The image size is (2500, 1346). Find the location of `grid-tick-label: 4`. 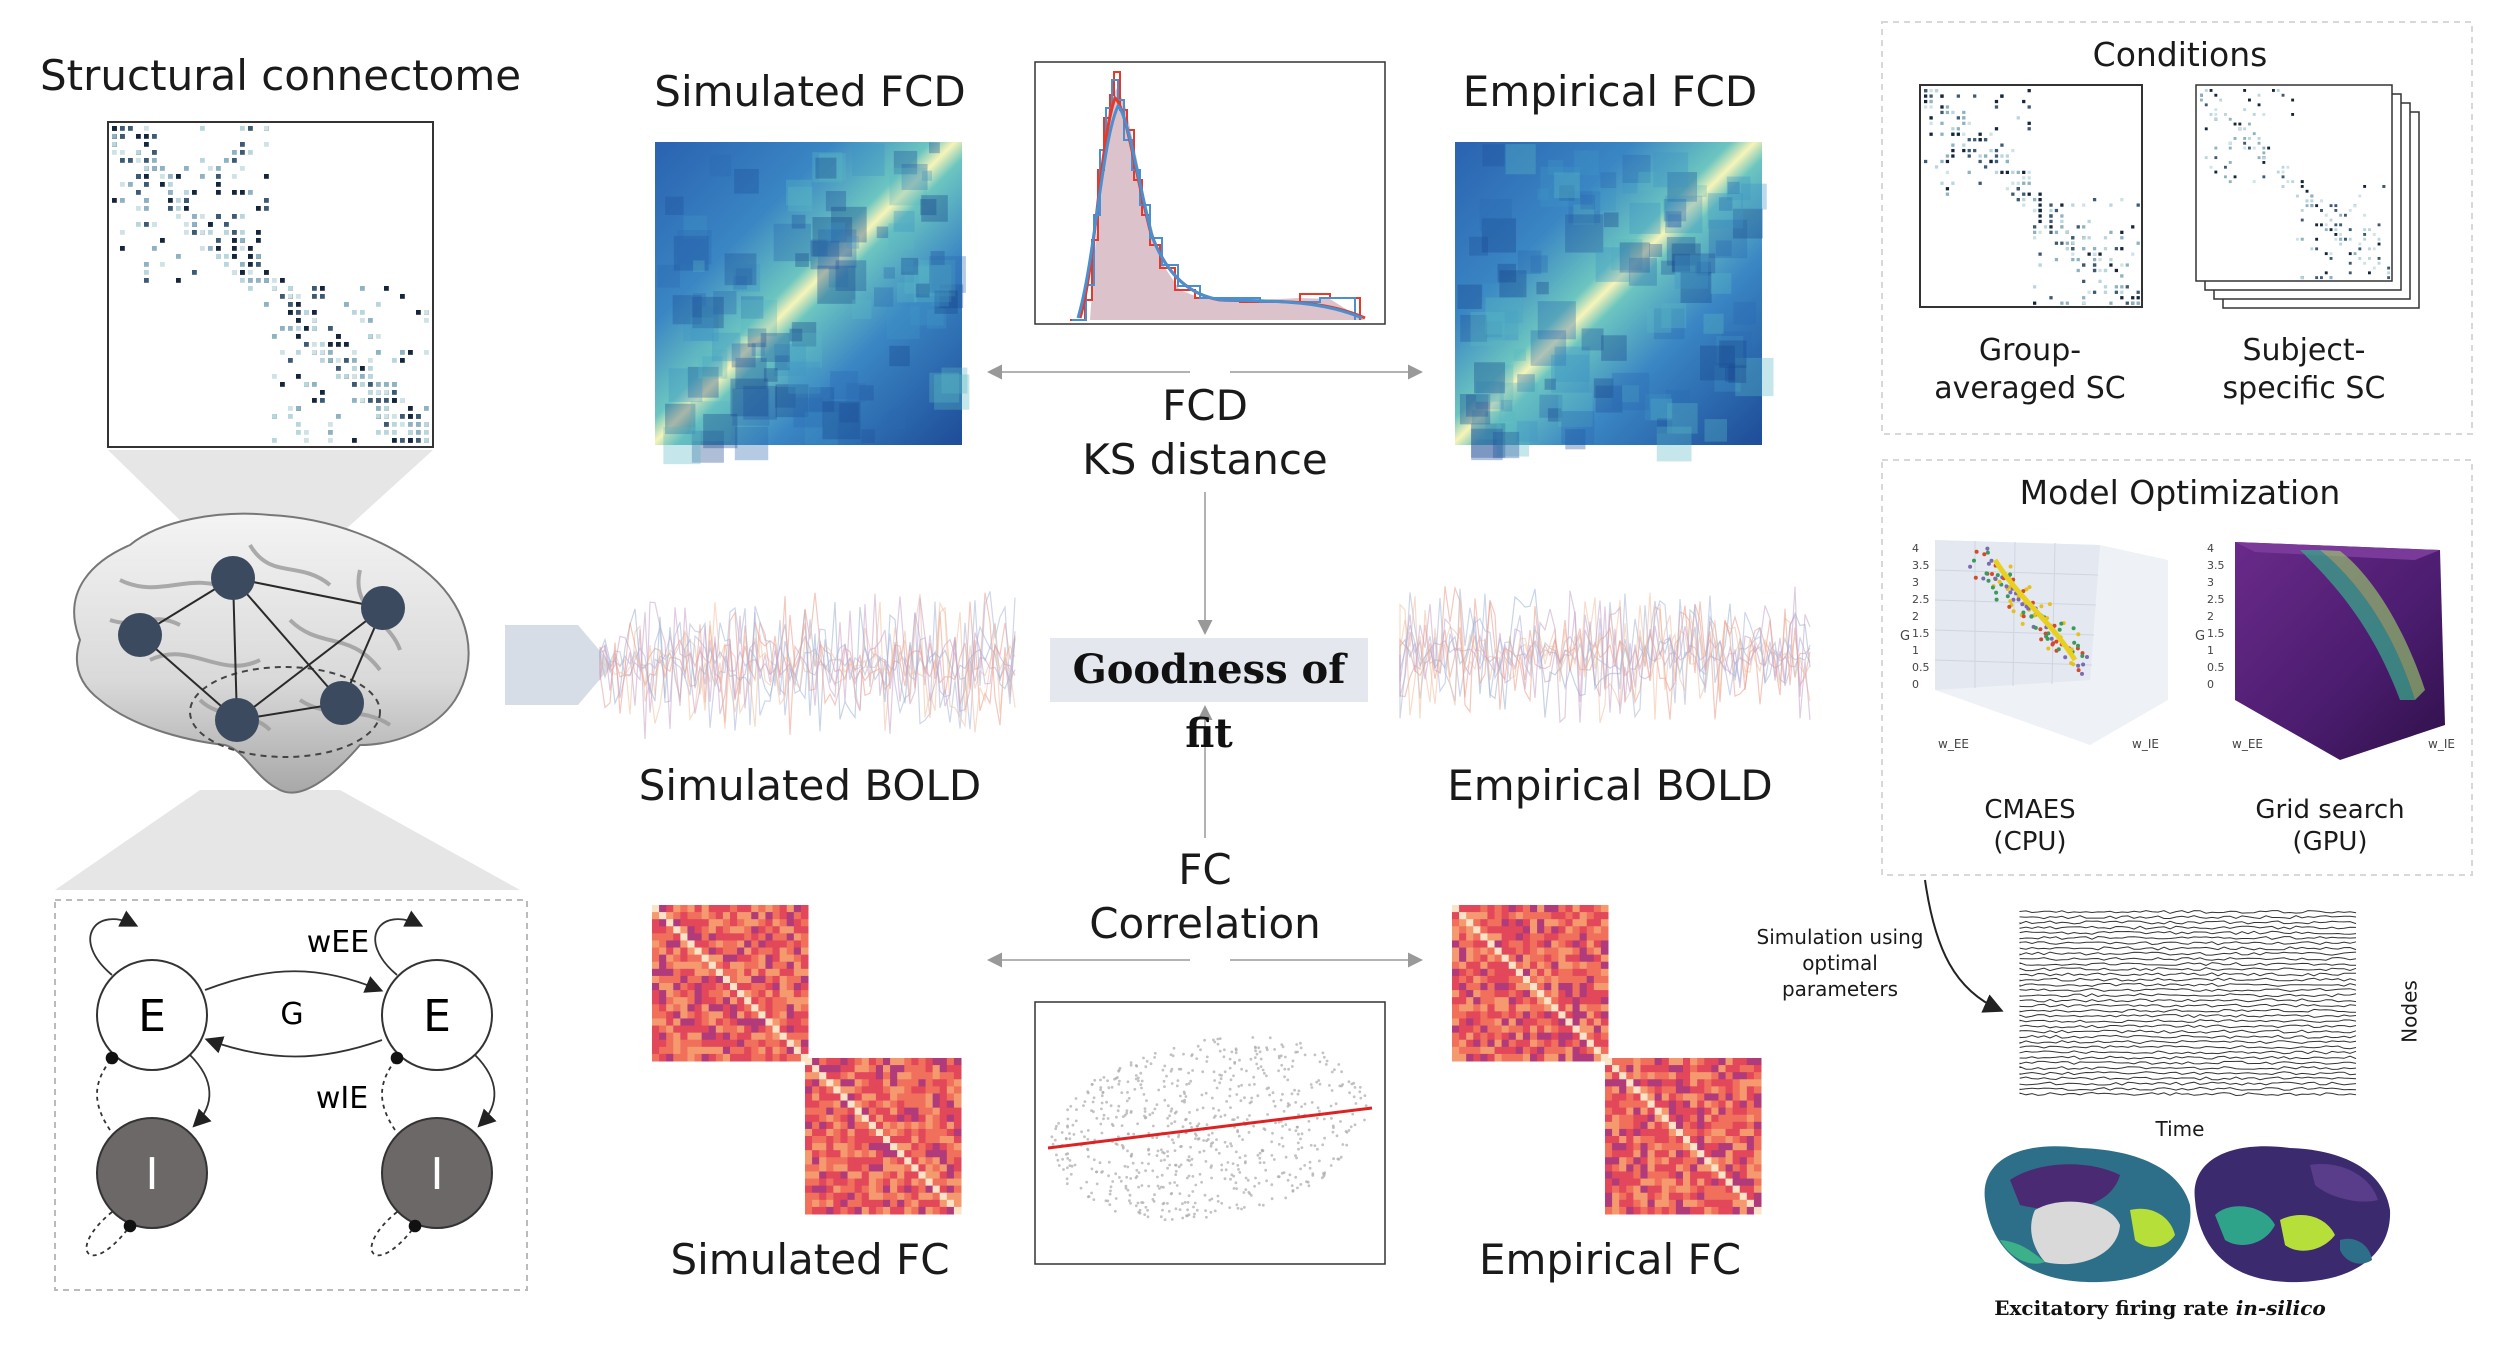

grid-tick-label: 4 is located at coordinates (2210, 548).